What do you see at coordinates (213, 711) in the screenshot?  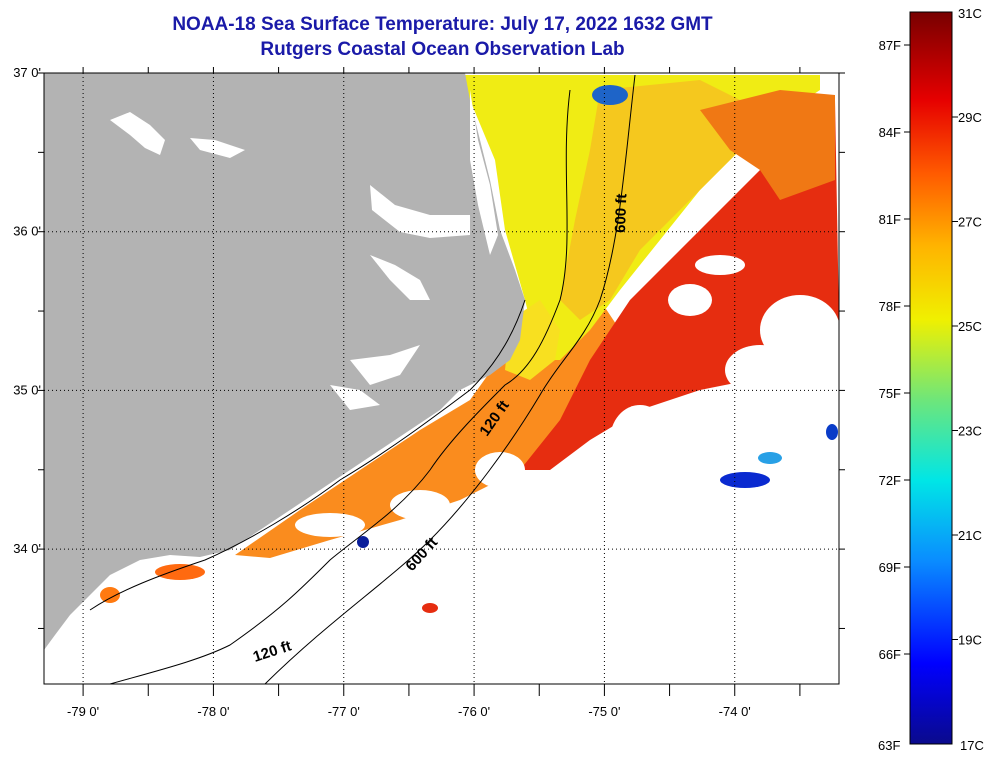 I see `lon-tick-label: -78 0'` at bounding box center [213, 711].